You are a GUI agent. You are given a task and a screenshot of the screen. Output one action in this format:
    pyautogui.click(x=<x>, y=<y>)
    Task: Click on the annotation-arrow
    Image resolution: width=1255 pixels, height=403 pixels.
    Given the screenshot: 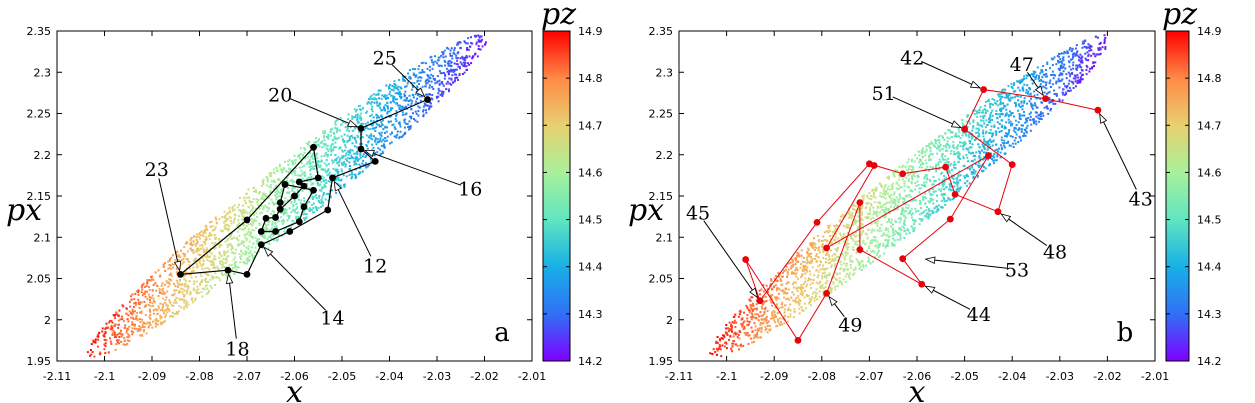 What is the action you would take?
    pyautogui.click(x=413, y=167)
    